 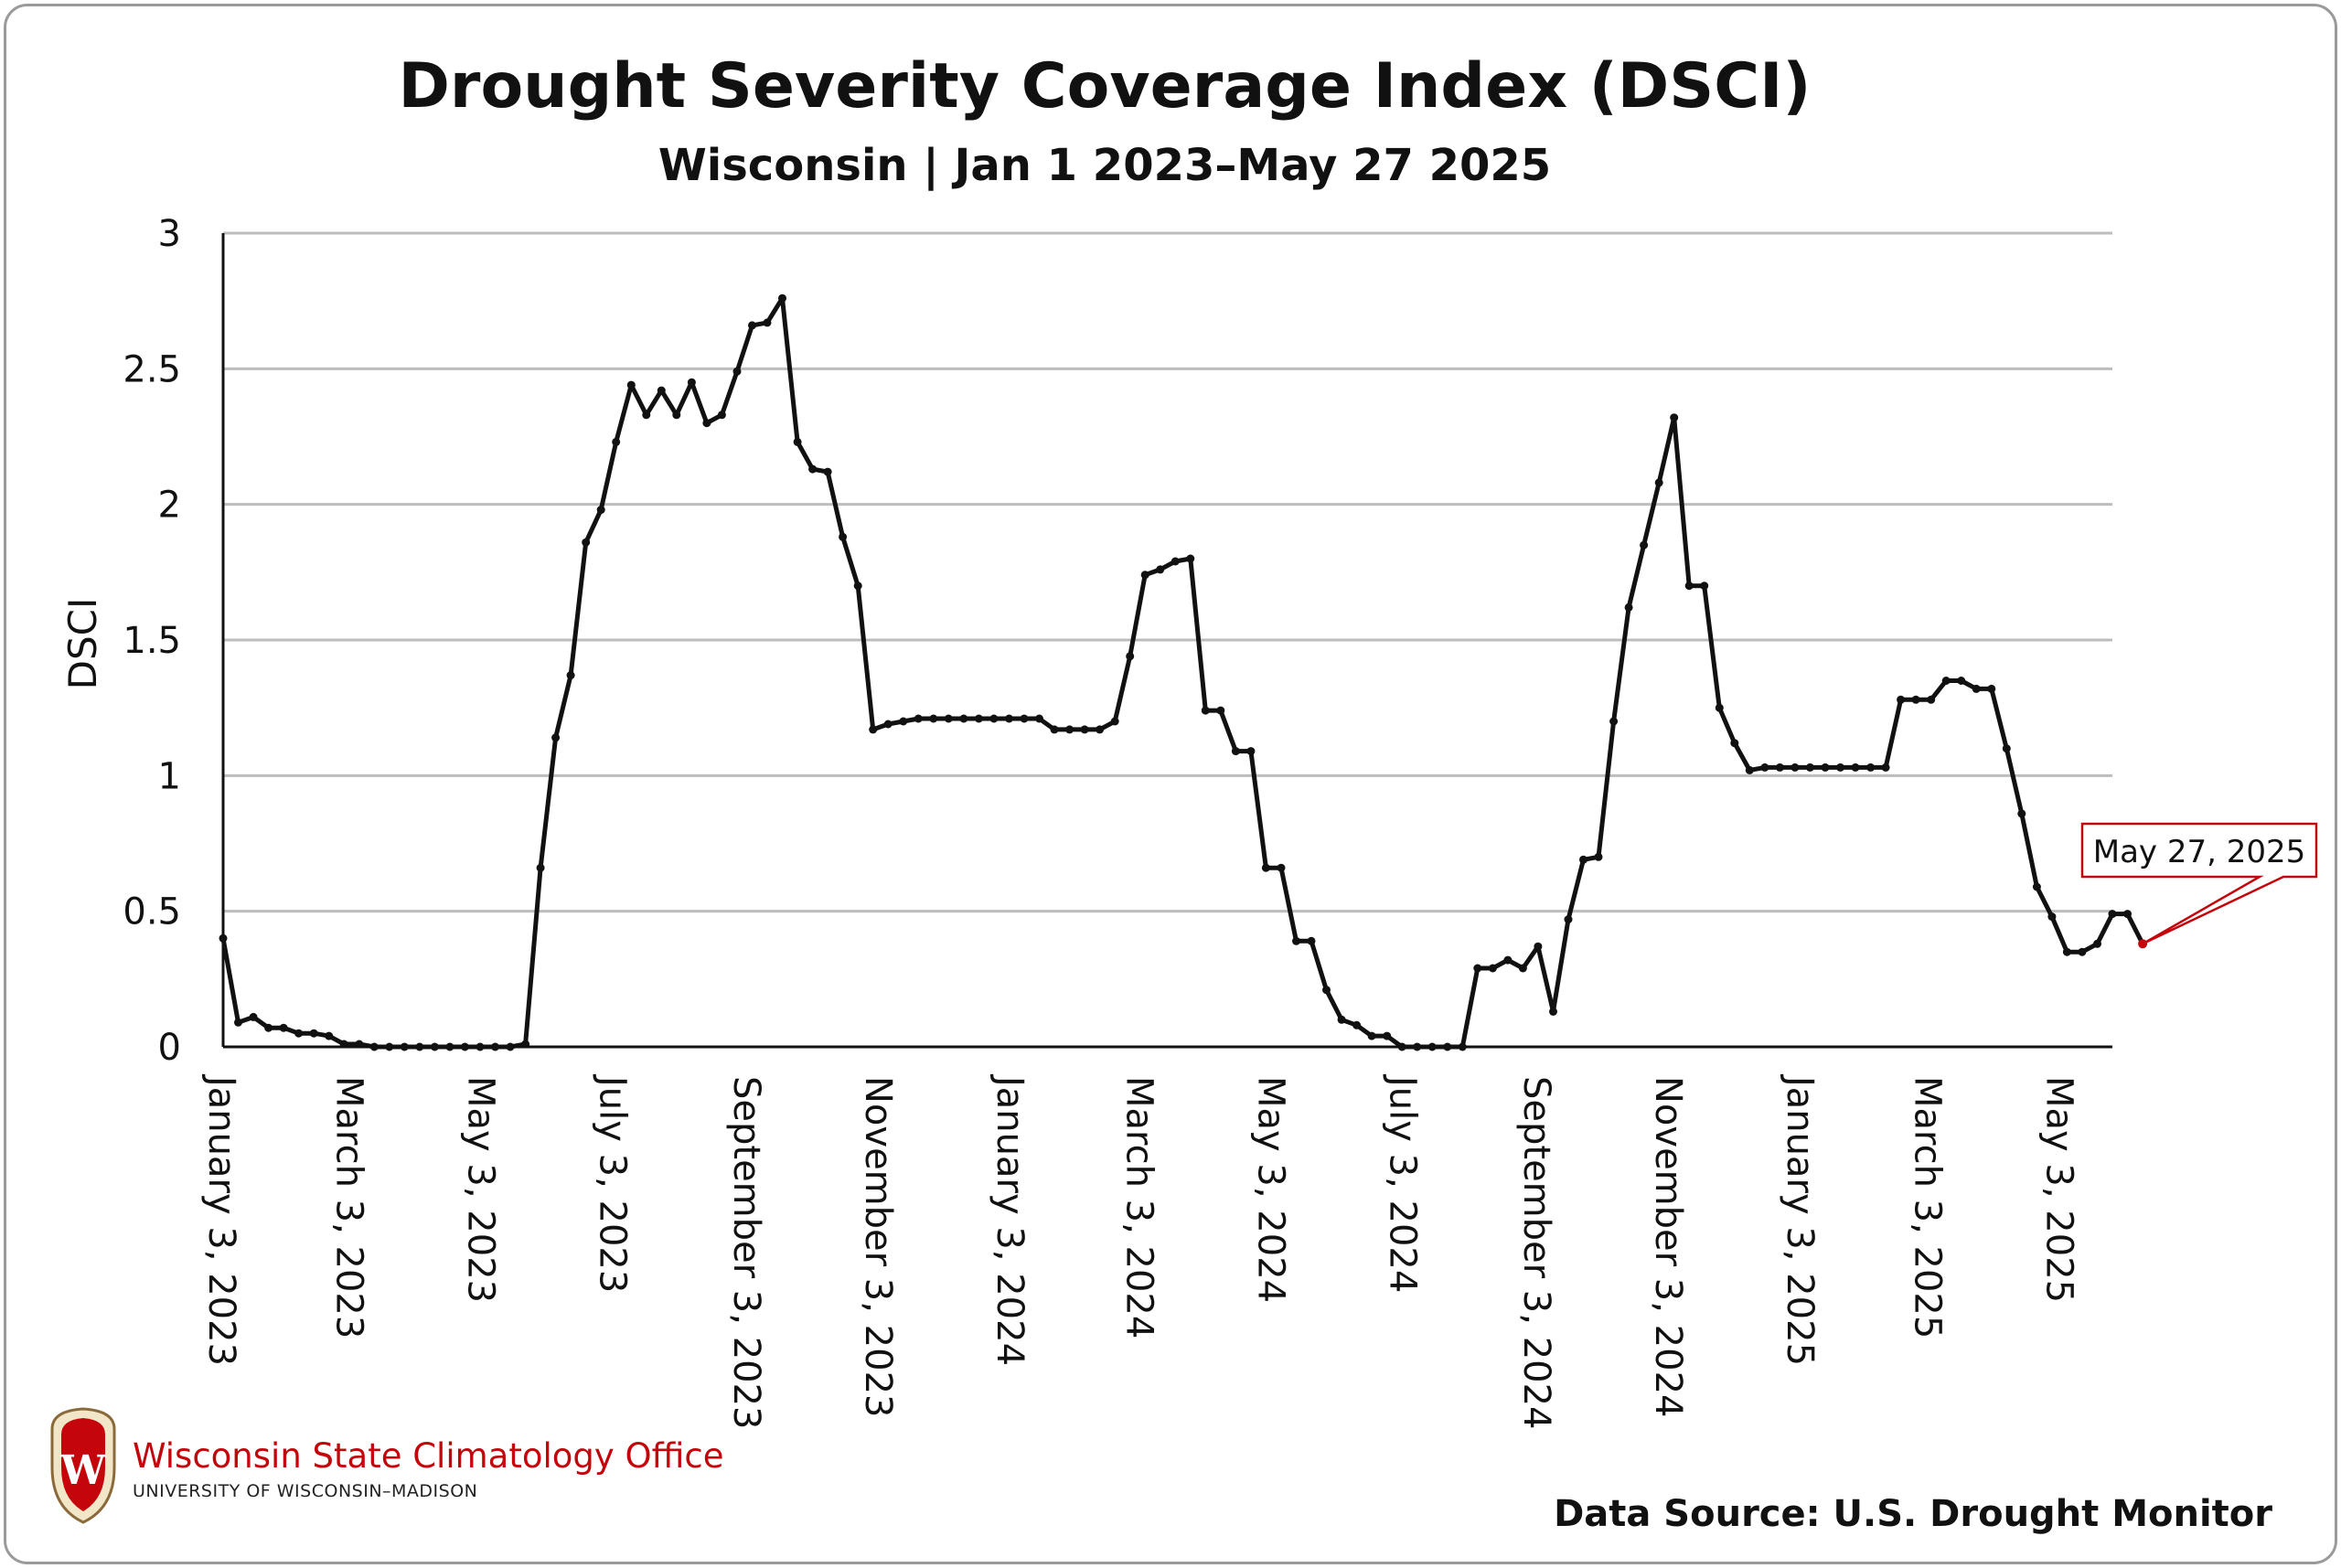 What do you see at coordinates (1104, 165) in the screenshot?
I see `chart-subtitle: Wisconsin | Jan 1 2023–May 27 2025` at bounding box center [1104, 165].